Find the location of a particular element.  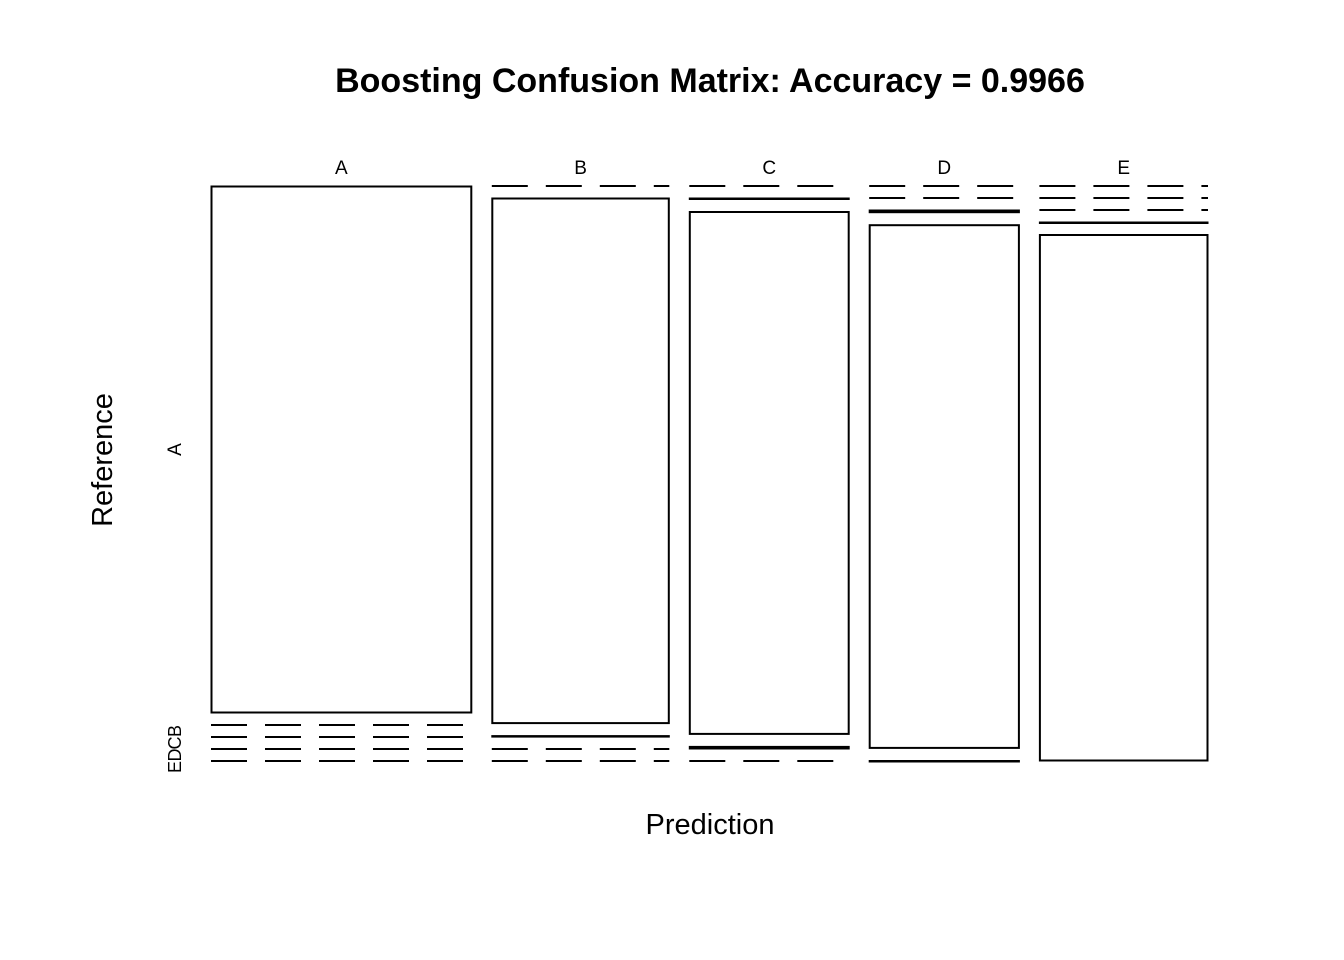

prediction-label-a: A is located at coordinates (341, 168).